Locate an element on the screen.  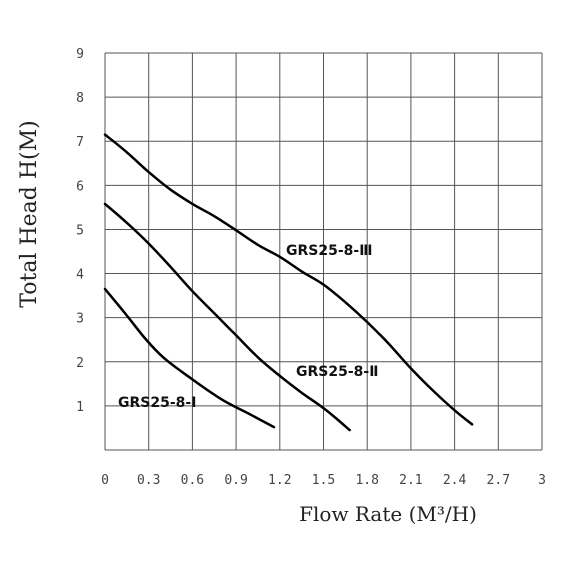
series-labels: GRS25-8-Ⅰ GRS25-8-Ⅱ GRS25-8-Ⅲ is located at coordinates (248, 327).